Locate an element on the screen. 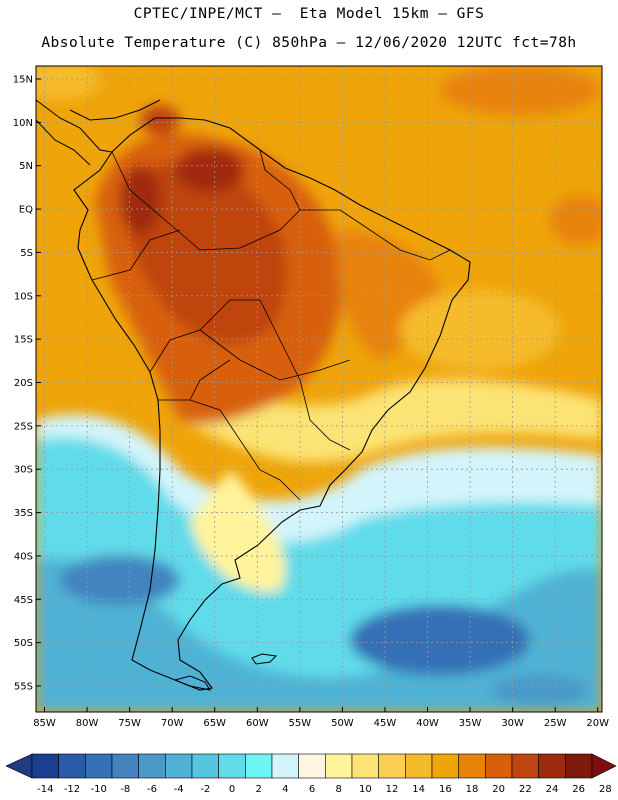  field-hot-core-andes is located at coordinates (140, 200).